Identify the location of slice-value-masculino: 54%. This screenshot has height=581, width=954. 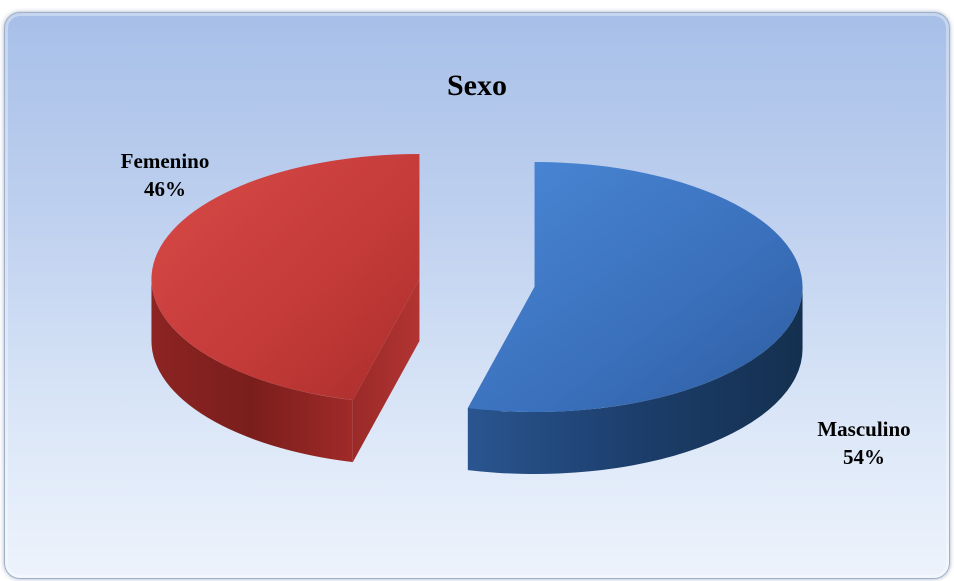
(864, 457).